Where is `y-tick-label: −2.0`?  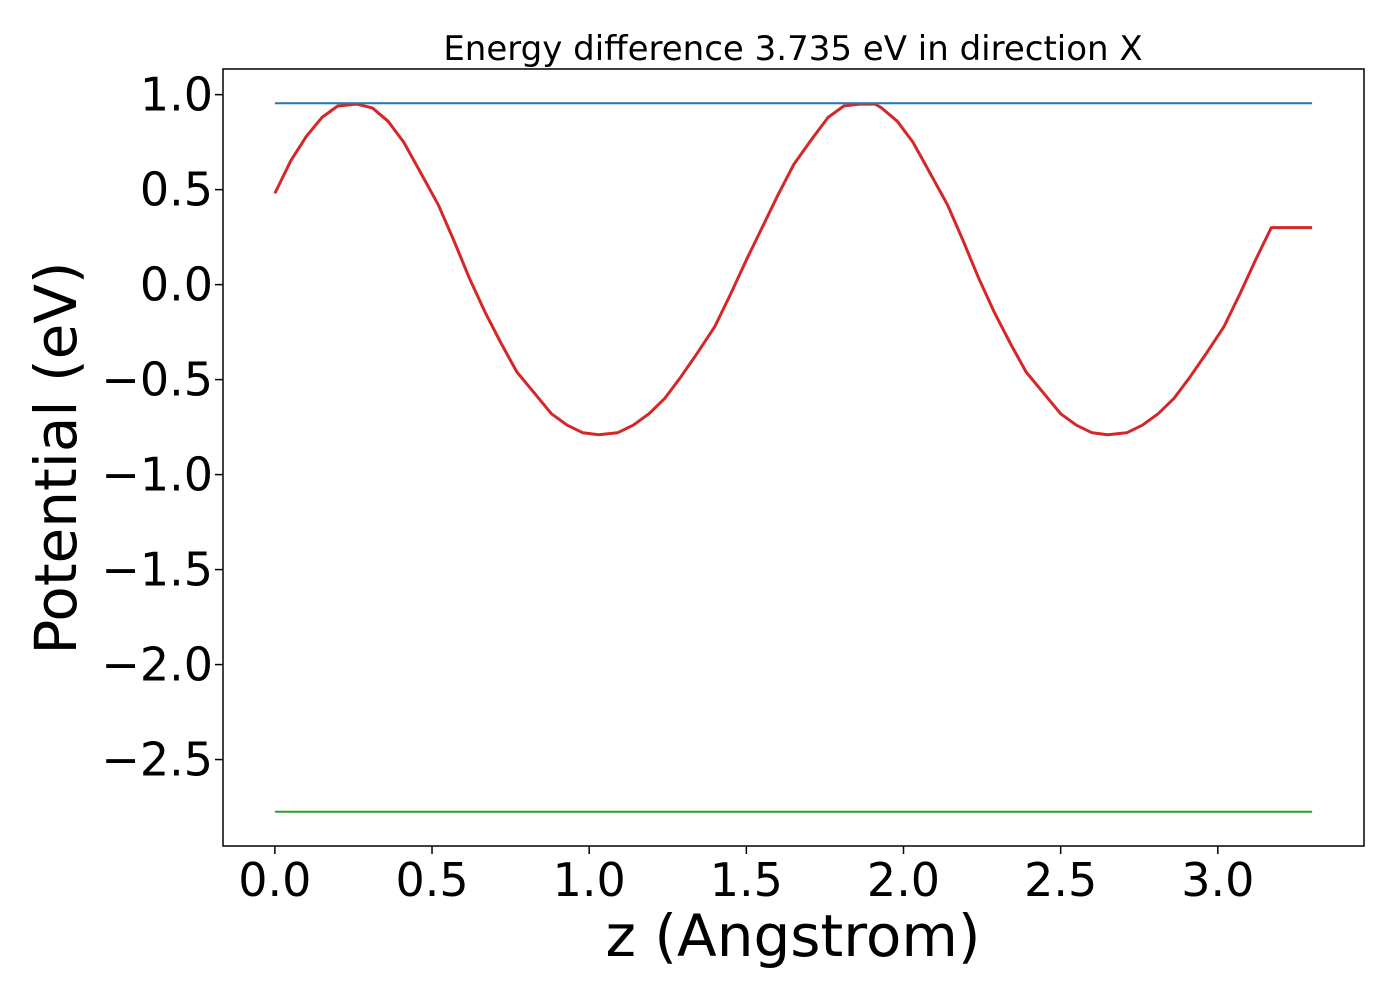 y-tick-label: −2.0 is located at coordinates (157, 665).